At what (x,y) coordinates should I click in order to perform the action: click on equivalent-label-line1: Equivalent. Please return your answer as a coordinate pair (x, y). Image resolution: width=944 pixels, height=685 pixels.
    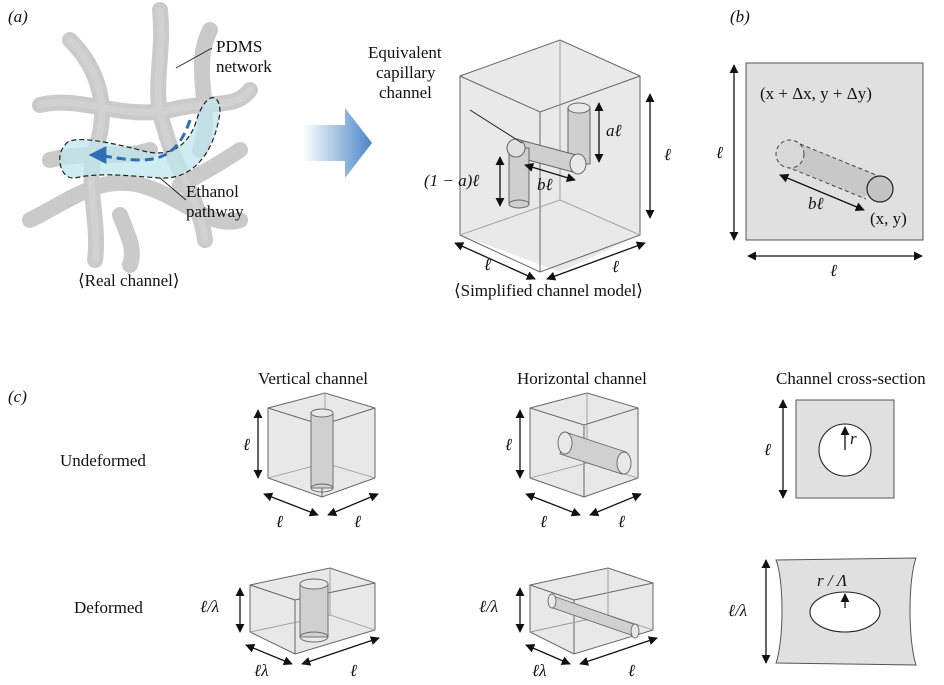
    Looking at the image, I should click on (405, 52).